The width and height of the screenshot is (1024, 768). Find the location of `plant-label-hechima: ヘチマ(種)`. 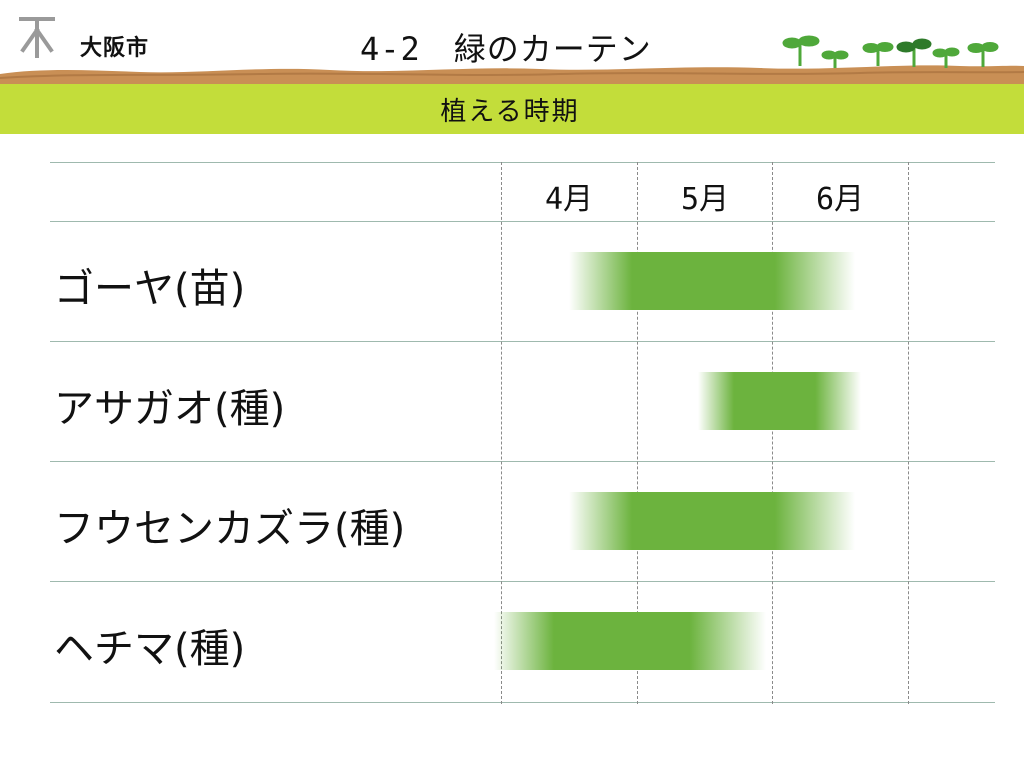

plant-label-hechima: ヘチマ(種) is located at coordinates (150, 649).